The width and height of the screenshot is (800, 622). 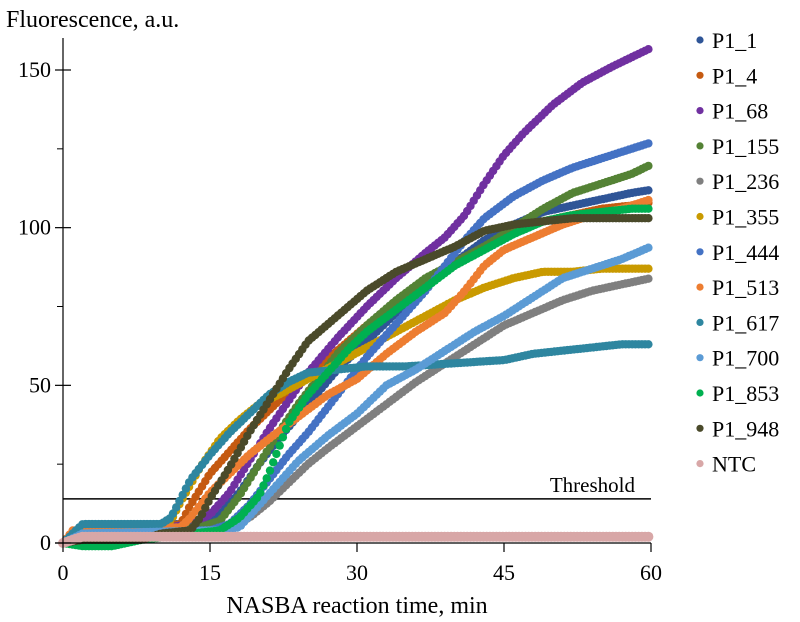 I want to click on x-tick-label: 45, so click(x=504, y=572).